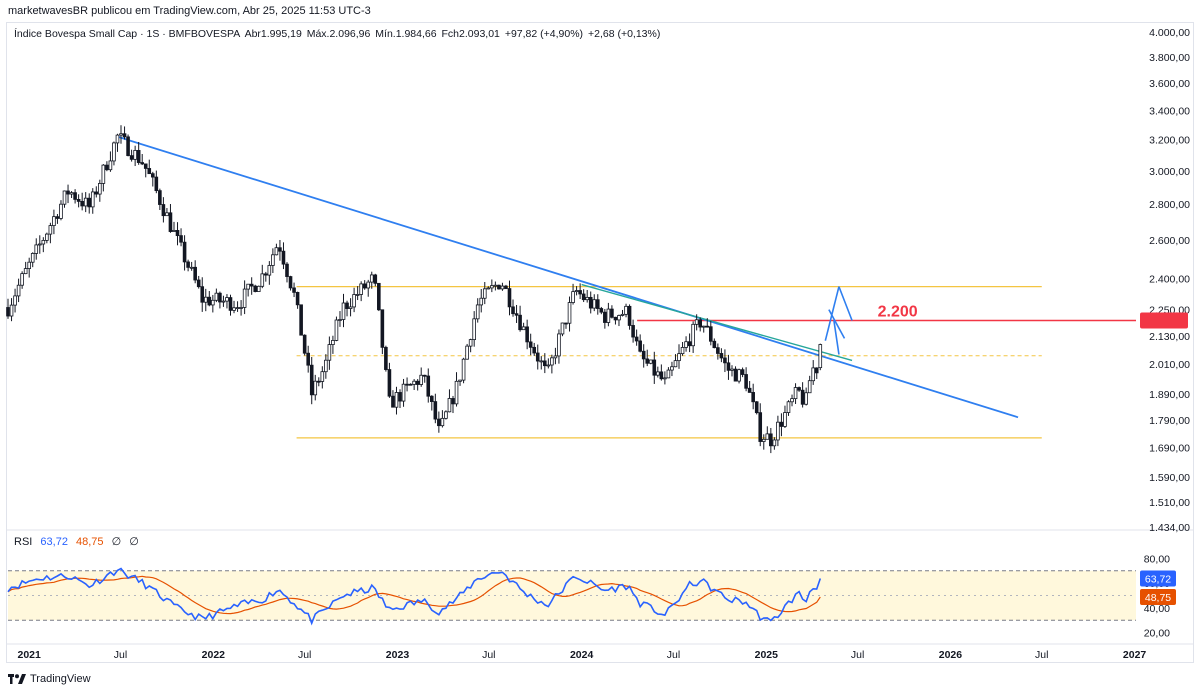  Describe the element at coordinates (1157, 634) in the screenshot. I see `rsi-tick-label: 20,00` at that location.